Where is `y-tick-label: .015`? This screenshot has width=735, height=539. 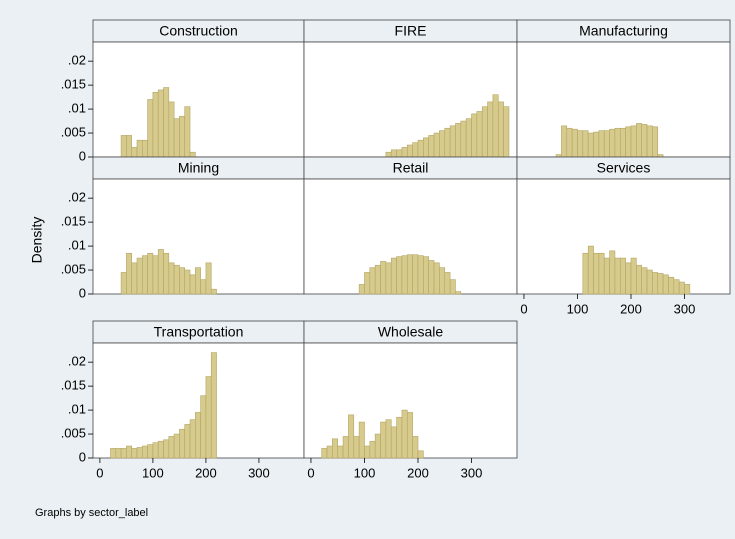
y-tick-label: .015 is located at coordinates (73, 84).